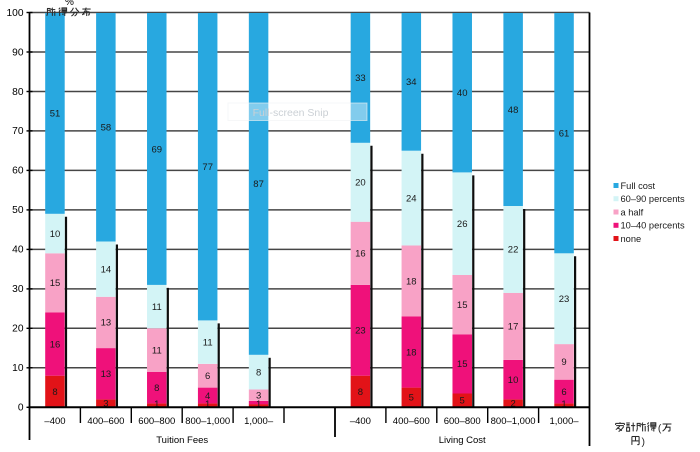 The width and height of the screenshot is (700, 452). What do you see at coordinates (563, 362) in the screenshot?
I see `svg-text: 9` at bounding box center [563, 362].